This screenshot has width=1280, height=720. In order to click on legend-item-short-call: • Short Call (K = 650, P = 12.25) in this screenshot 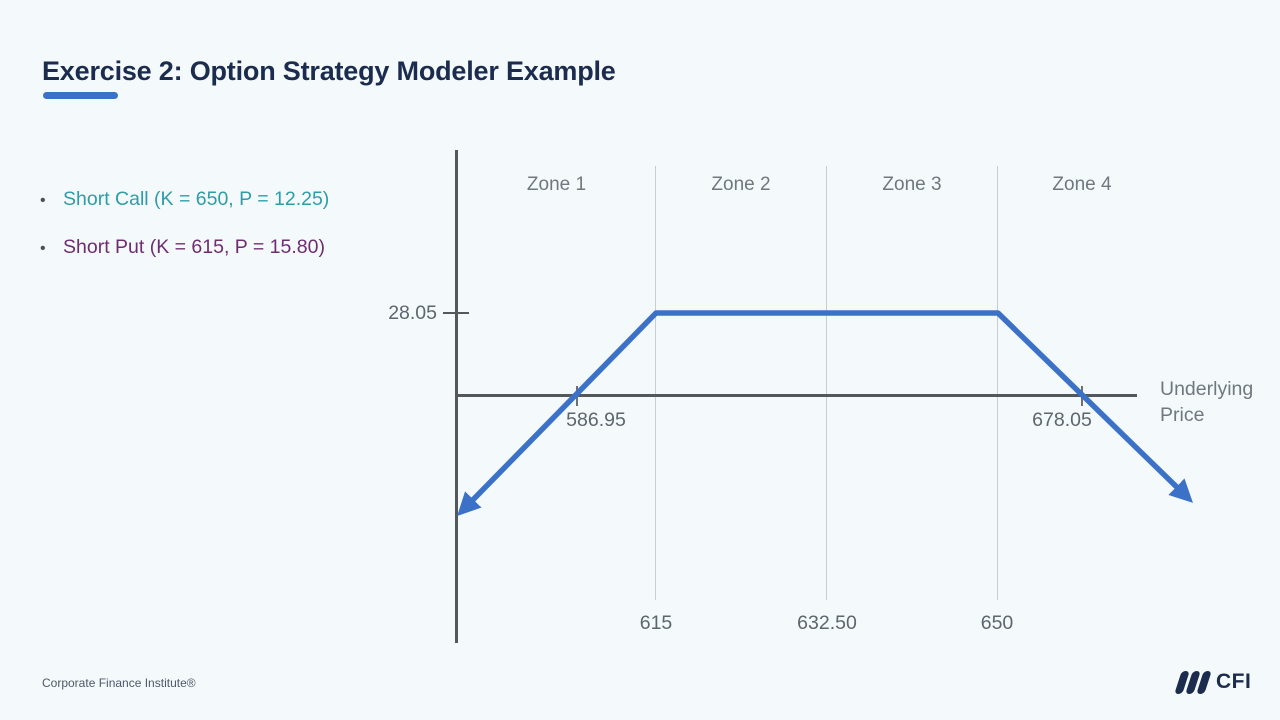, I will do `click(184, 200)`.